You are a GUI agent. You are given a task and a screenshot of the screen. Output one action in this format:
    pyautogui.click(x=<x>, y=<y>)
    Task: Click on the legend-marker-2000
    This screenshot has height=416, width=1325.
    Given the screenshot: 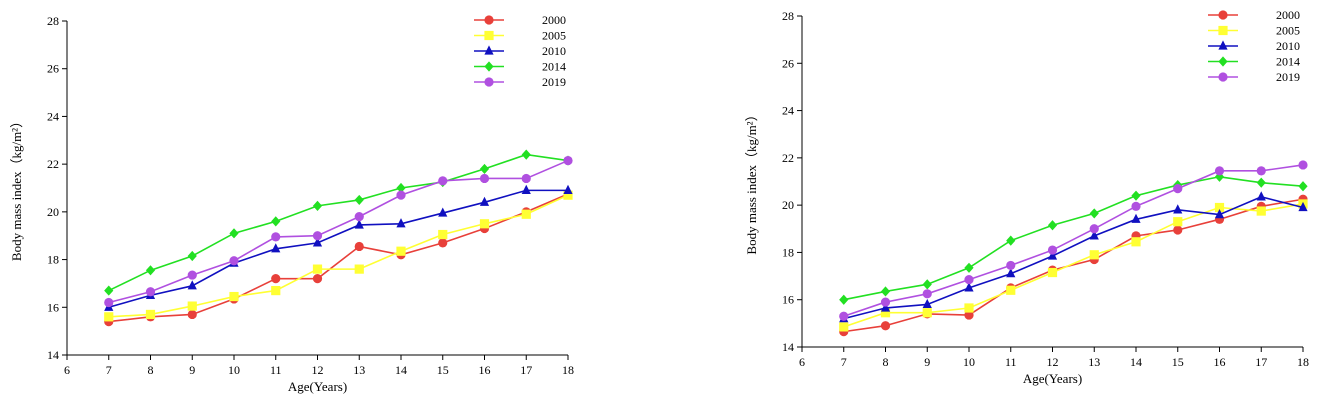 What is the action you would take?
    pyautogui.click(x=1223, y=15)
    